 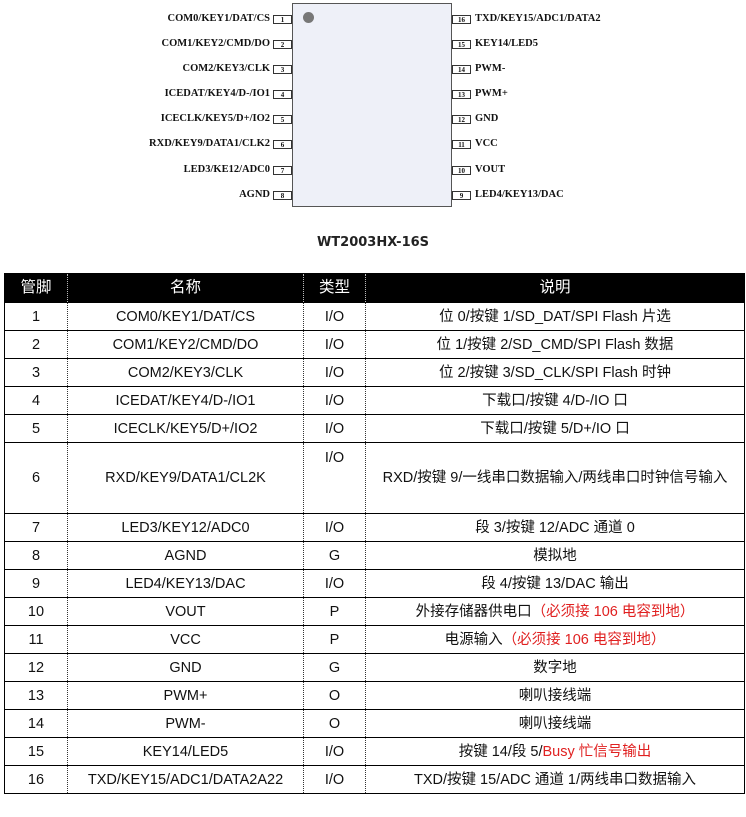 I want to click on pin1-marker-dot, so click(x=308, y=17).